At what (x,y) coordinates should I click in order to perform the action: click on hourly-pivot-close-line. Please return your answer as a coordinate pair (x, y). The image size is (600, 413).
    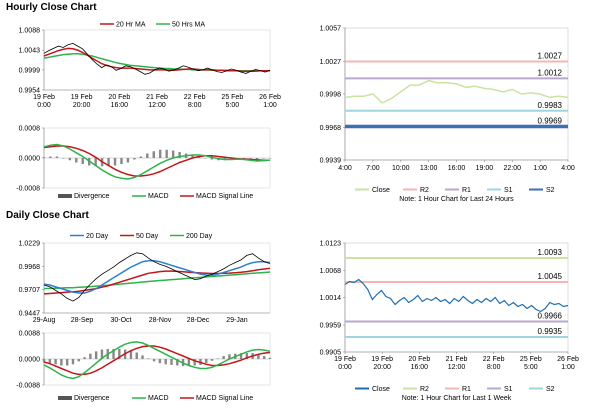
    Looking at the image, I should click on (456, 91).